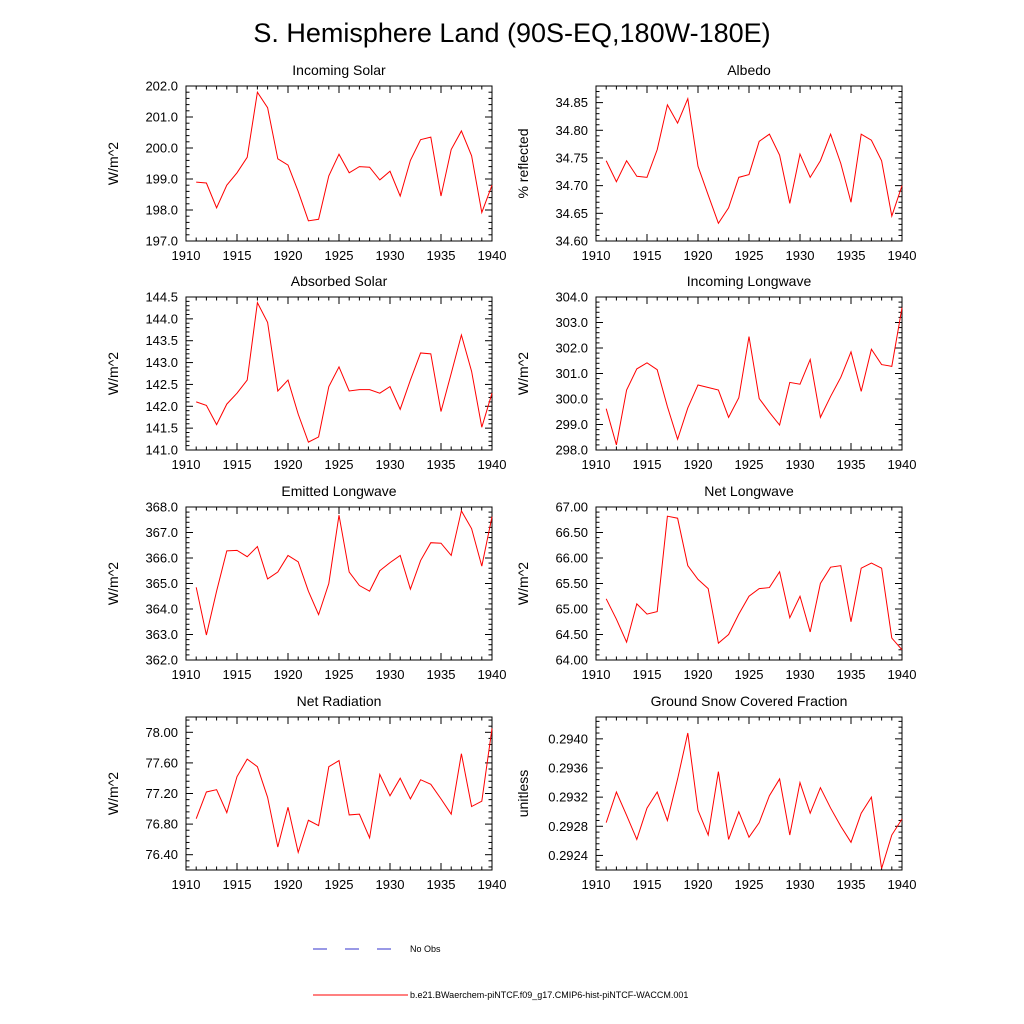 The height and width of the screenshot is (1024, 1024). I want to click on y-tick-label: 198.0, so click(161, 210).